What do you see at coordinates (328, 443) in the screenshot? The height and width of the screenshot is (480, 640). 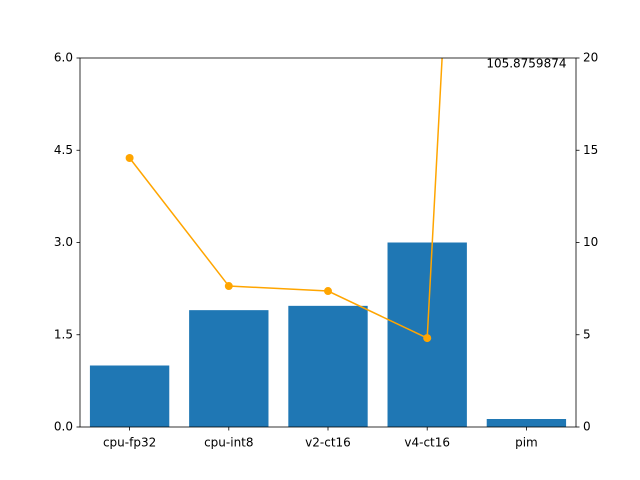 I see `x-tick-label: v2-ct16` at bounding box center [328, 443].